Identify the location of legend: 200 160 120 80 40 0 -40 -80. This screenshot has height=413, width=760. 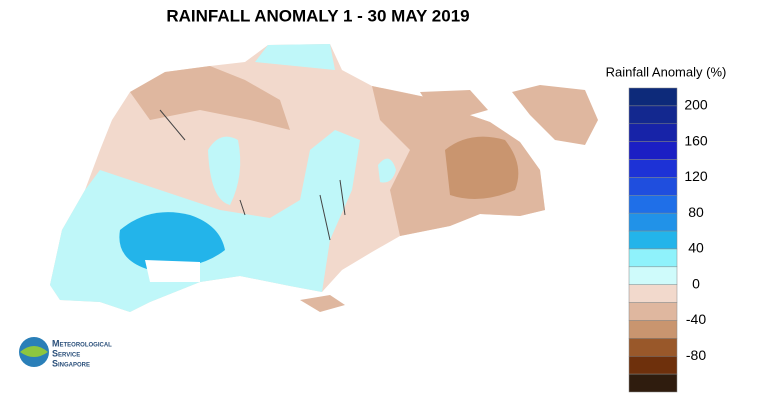
(668, 240).